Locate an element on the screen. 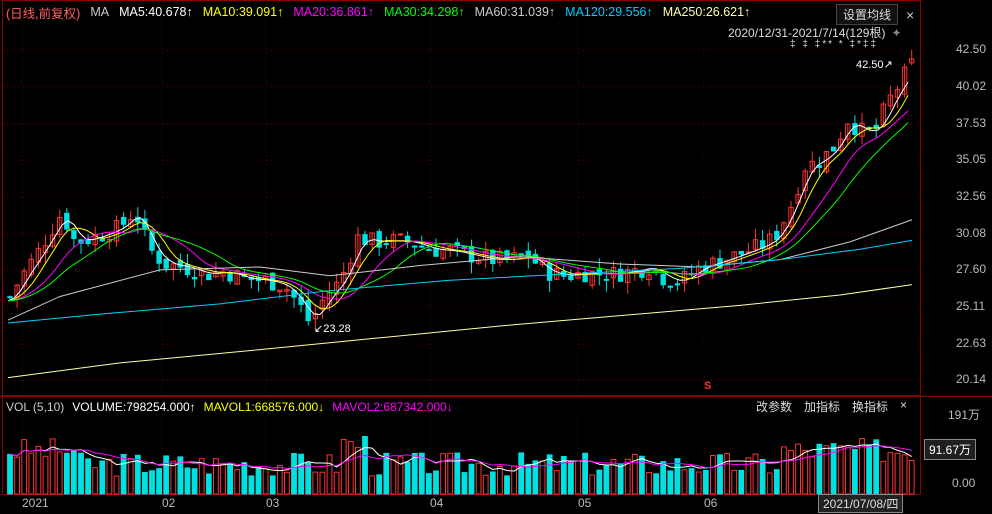 Image resolution: width=992 pixels, height=514 pixels. time-tick-label: 02 is located at coordinates (169, 503).